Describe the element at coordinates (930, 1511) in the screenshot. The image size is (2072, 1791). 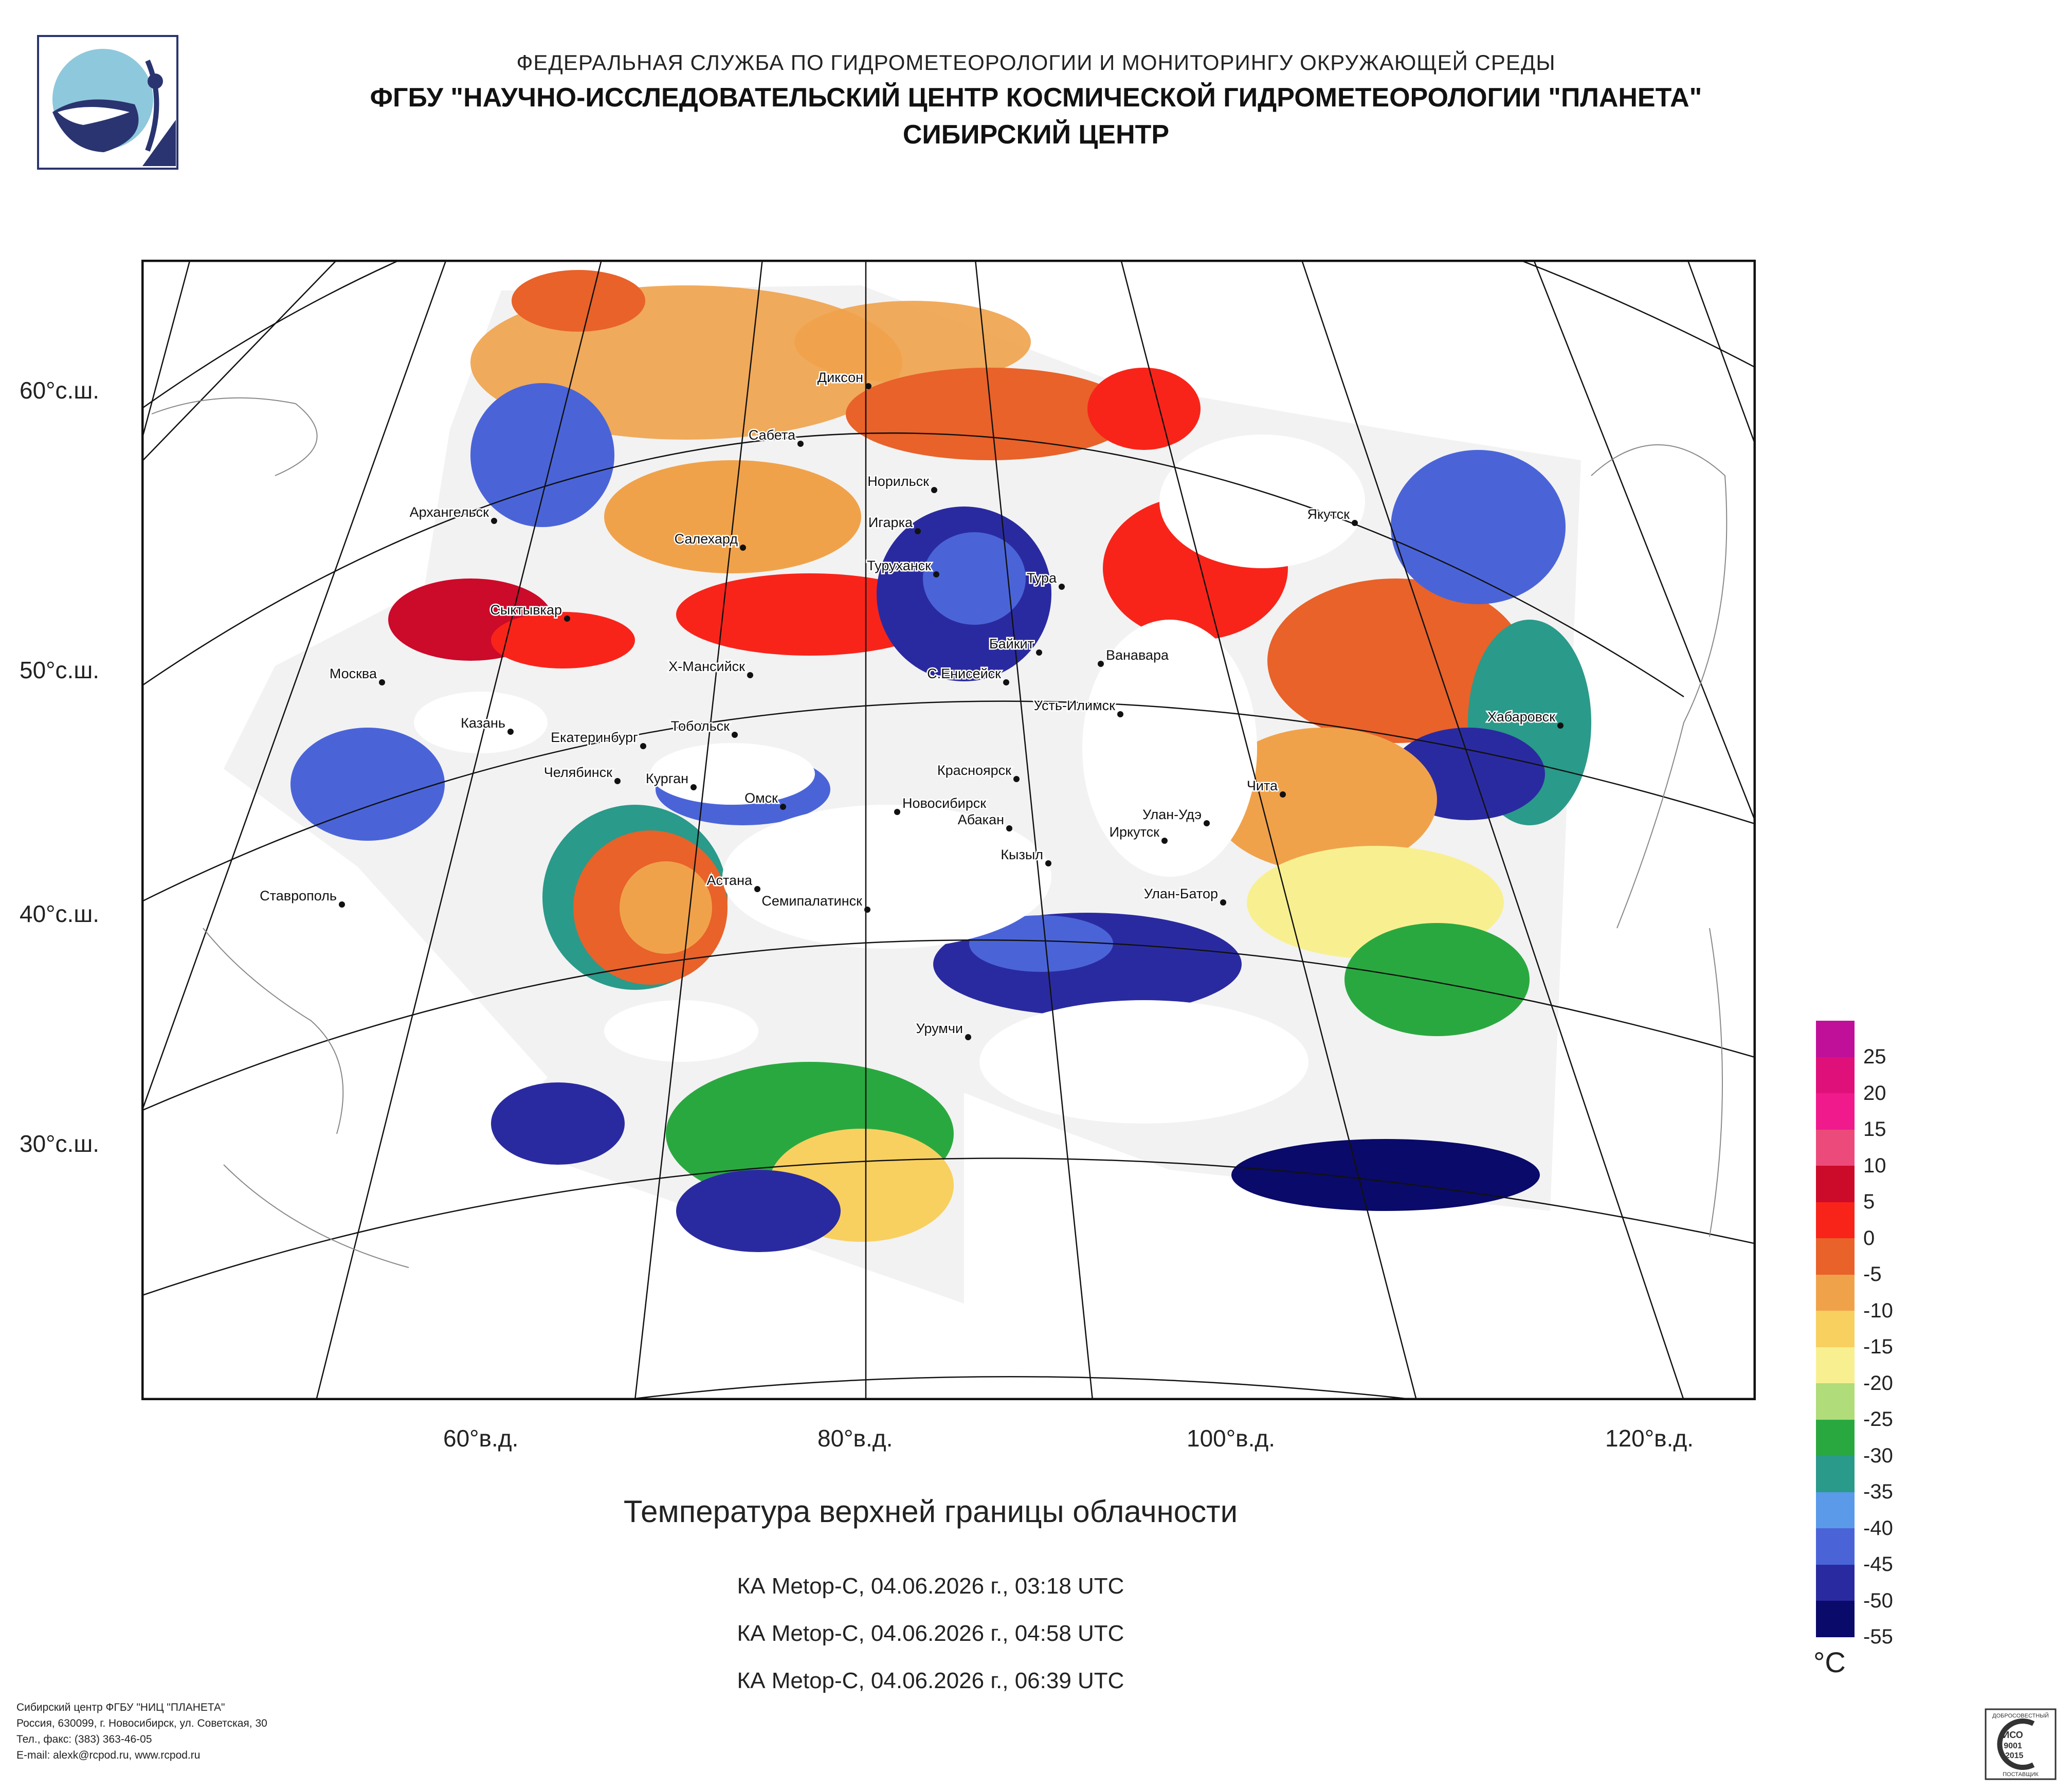
I see `product-title: Температура верхней границы облачности` at that location.